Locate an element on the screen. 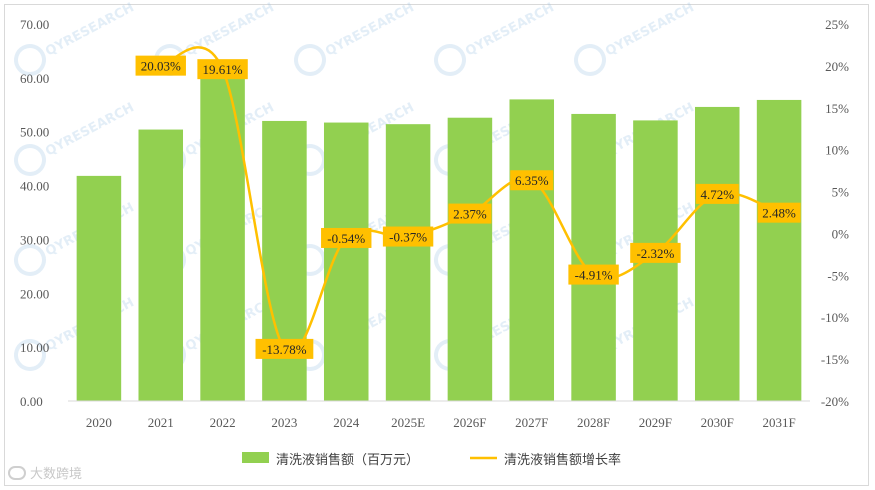  x-tick-label: 2022 is located at coordinates (223, 422).